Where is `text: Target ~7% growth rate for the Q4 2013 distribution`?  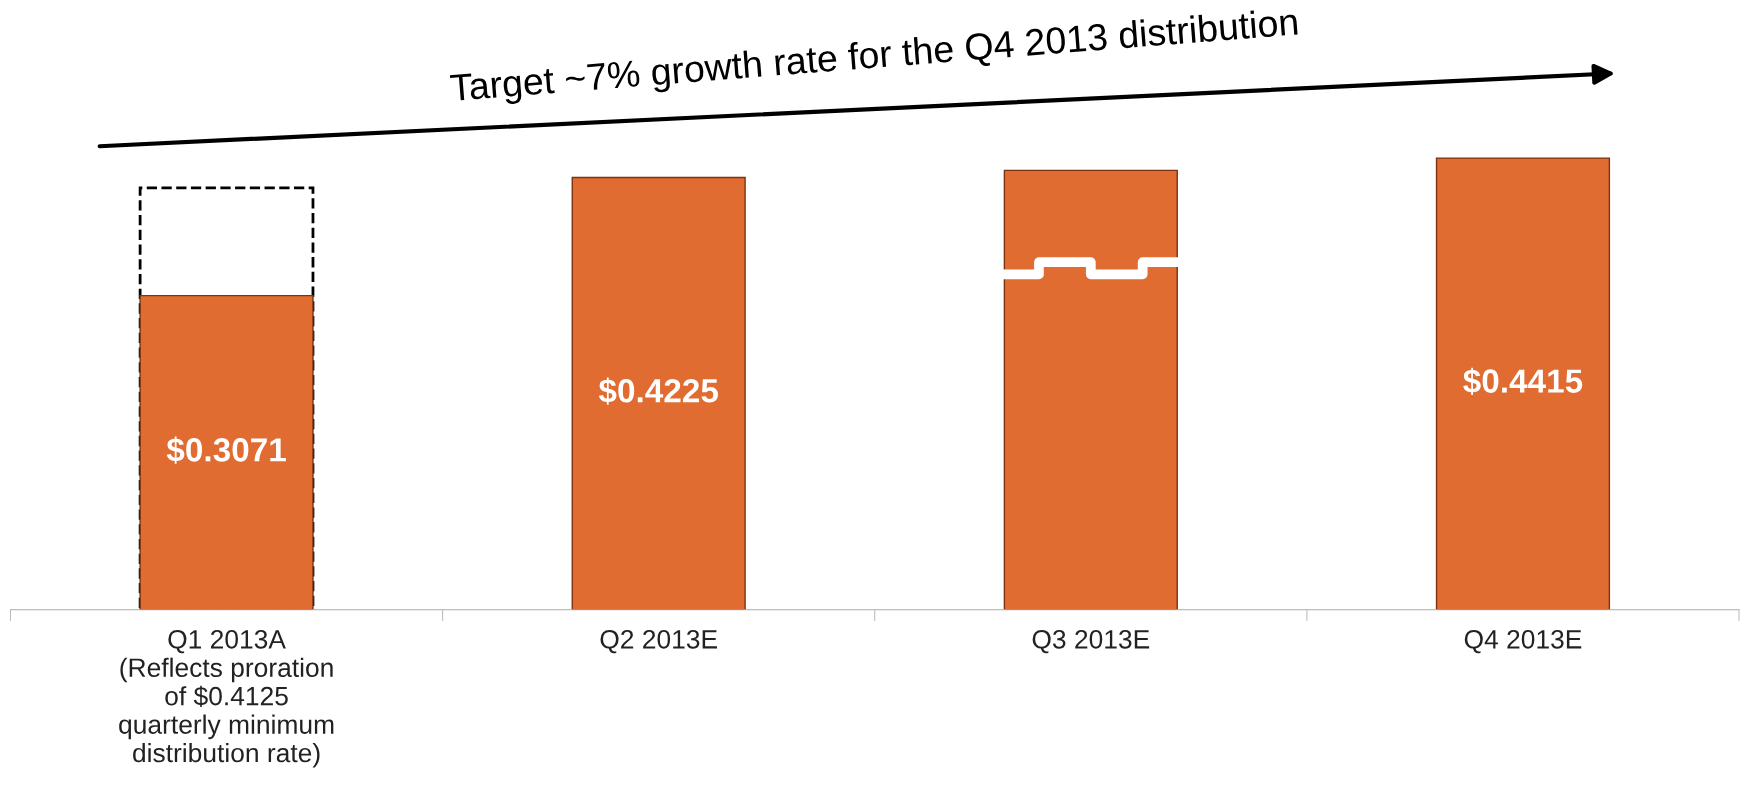 text: Target ~7% growth rate for the Q4 2013 distribution is located at coordinates (874, 58).